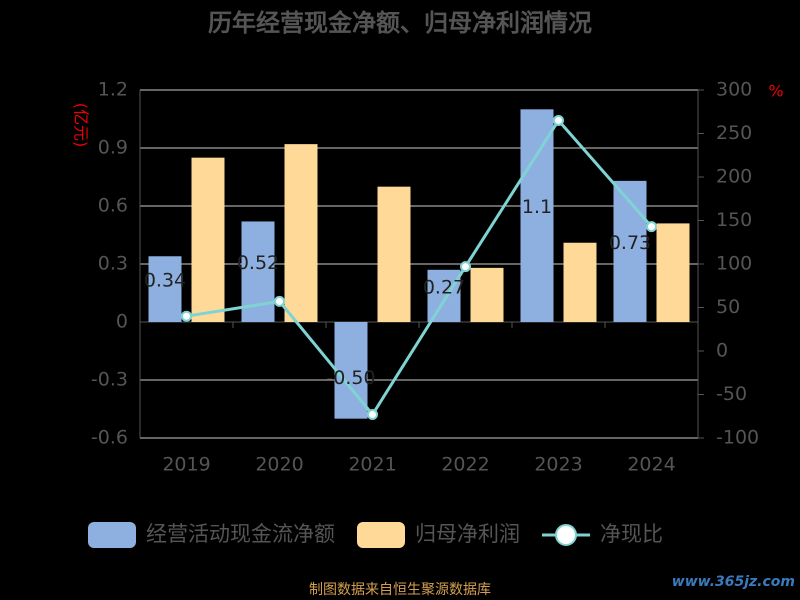  What do you see at coordinates (113, 148) in the screenshot?
I see `y-tick-label: 0.9` at bounding box center [113, 148].